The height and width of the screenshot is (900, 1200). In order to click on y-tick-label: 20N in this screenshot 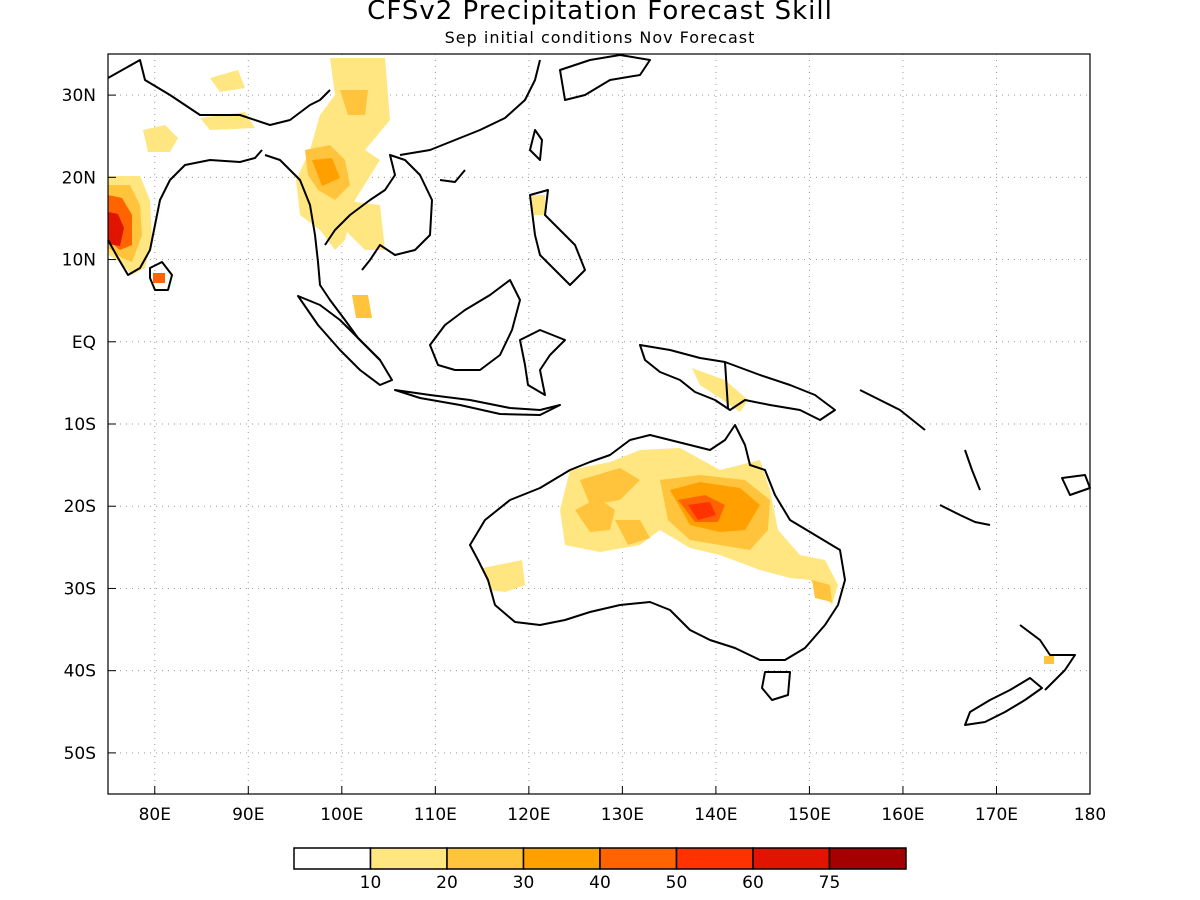, I will do `click(79, 178)`.